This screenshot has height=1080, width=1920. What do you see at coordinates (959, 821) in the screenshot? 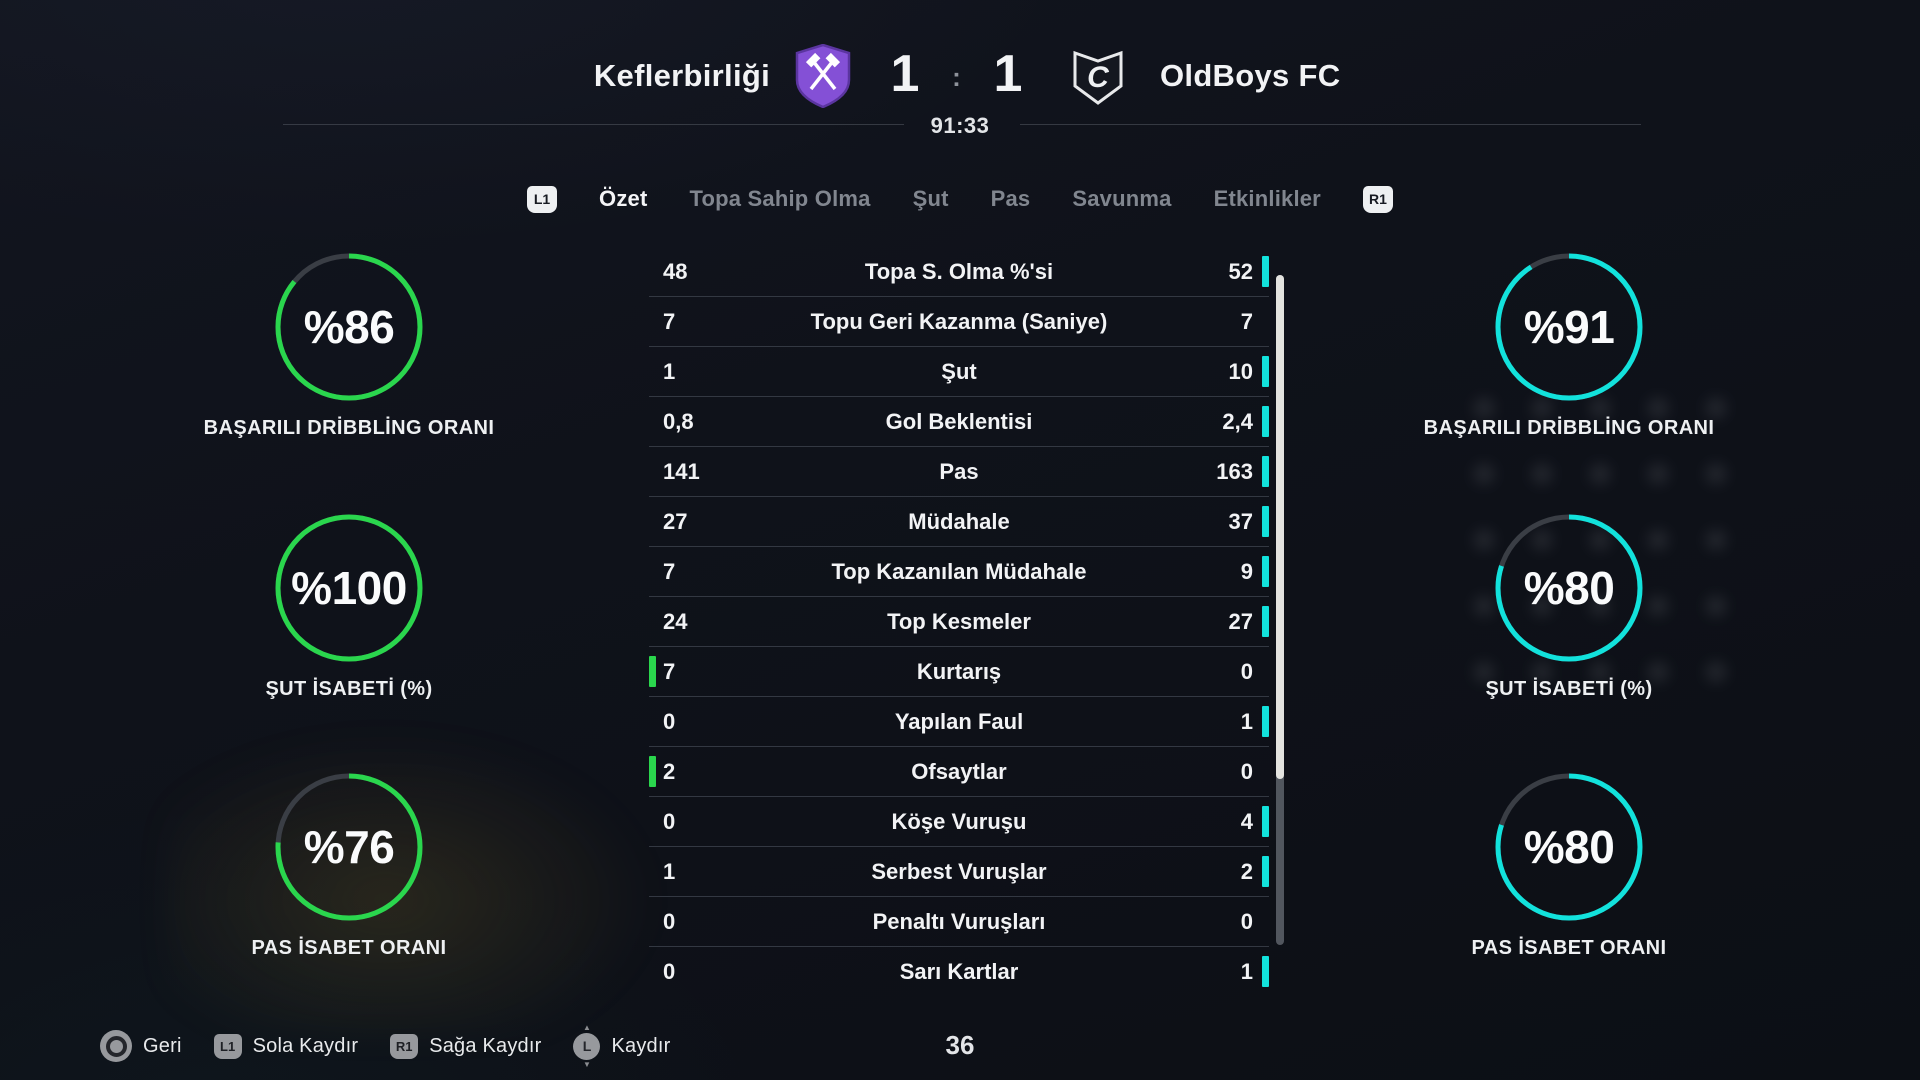
I see `stat-label: Köşe Vuruşu` at bounding box center [959, 821].